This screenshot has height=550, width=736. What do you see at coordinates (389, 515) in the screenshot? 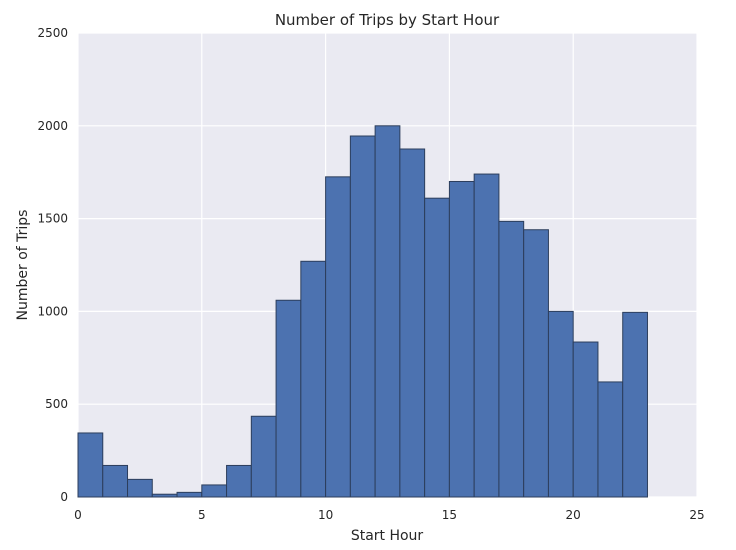
I see `x-axis-ticks: 0 5 10 15 20 25` at bounding box center [389, 515].